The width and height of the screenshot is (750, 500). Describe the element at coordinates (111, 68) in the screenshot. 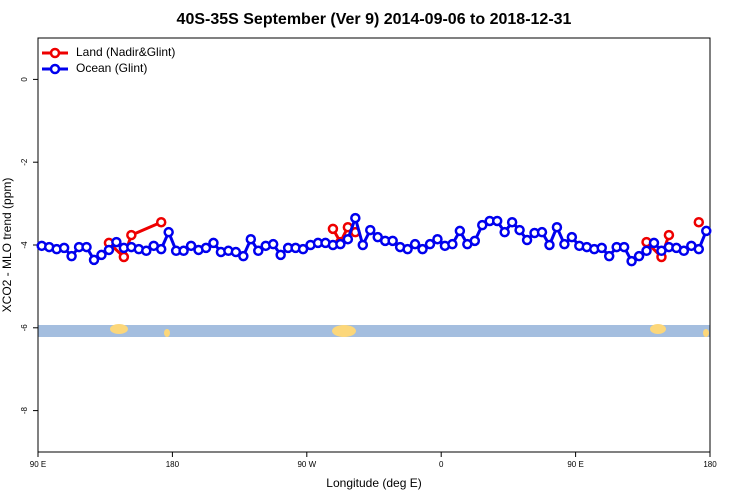

I see `legend-label: Ocean (Glint)` at that location.